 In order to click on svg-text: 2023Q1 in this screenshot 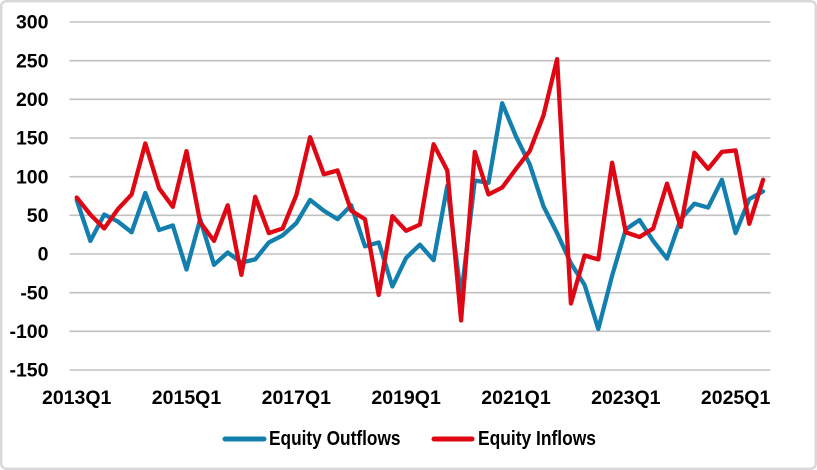, I will do `click(626, 398)`.